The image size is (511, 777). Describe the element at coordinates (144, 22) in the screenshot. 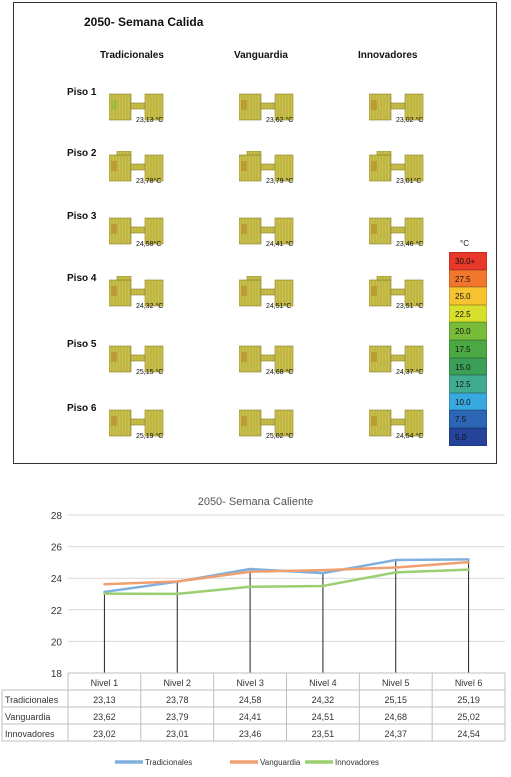

I see `panel-title: 2050- Semana Calida` at that location.